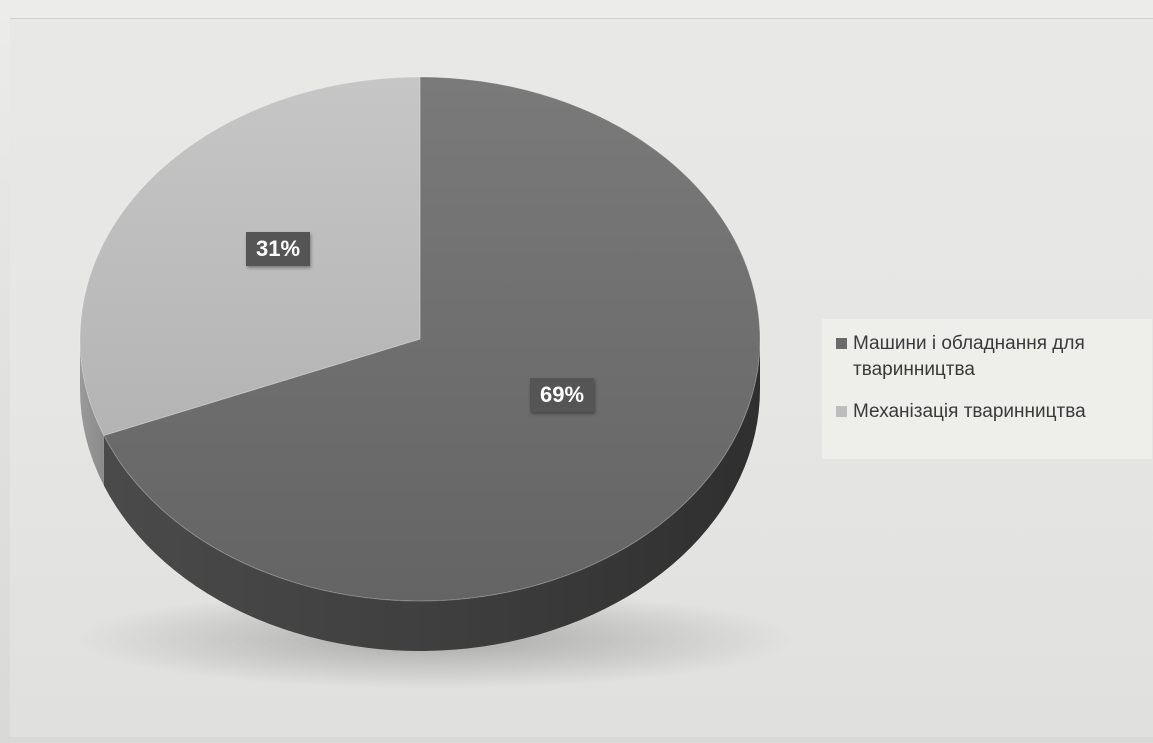 The height and width of the screenshot is (743, 1153). Describe the element at coordinates (969, 411) in the screenshot. I see `legend-label: Механізація тваринництва` at that location.